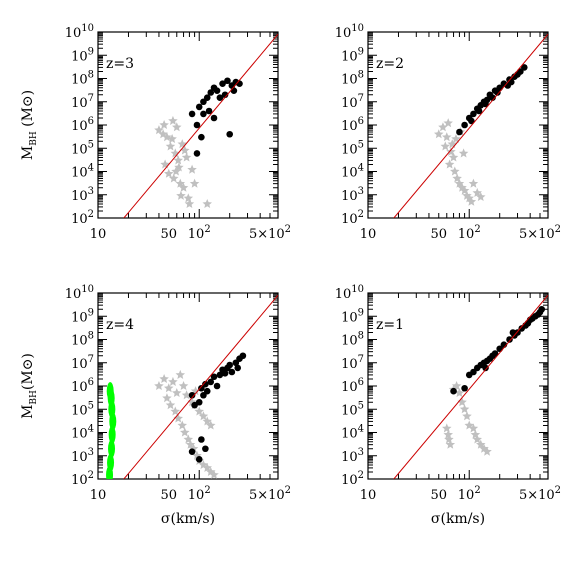  What do you see at coordinates (29, 125) in the screenshot?
I see `y-axis-title: MBH (M⊙)` at bounding box center [29, 125].